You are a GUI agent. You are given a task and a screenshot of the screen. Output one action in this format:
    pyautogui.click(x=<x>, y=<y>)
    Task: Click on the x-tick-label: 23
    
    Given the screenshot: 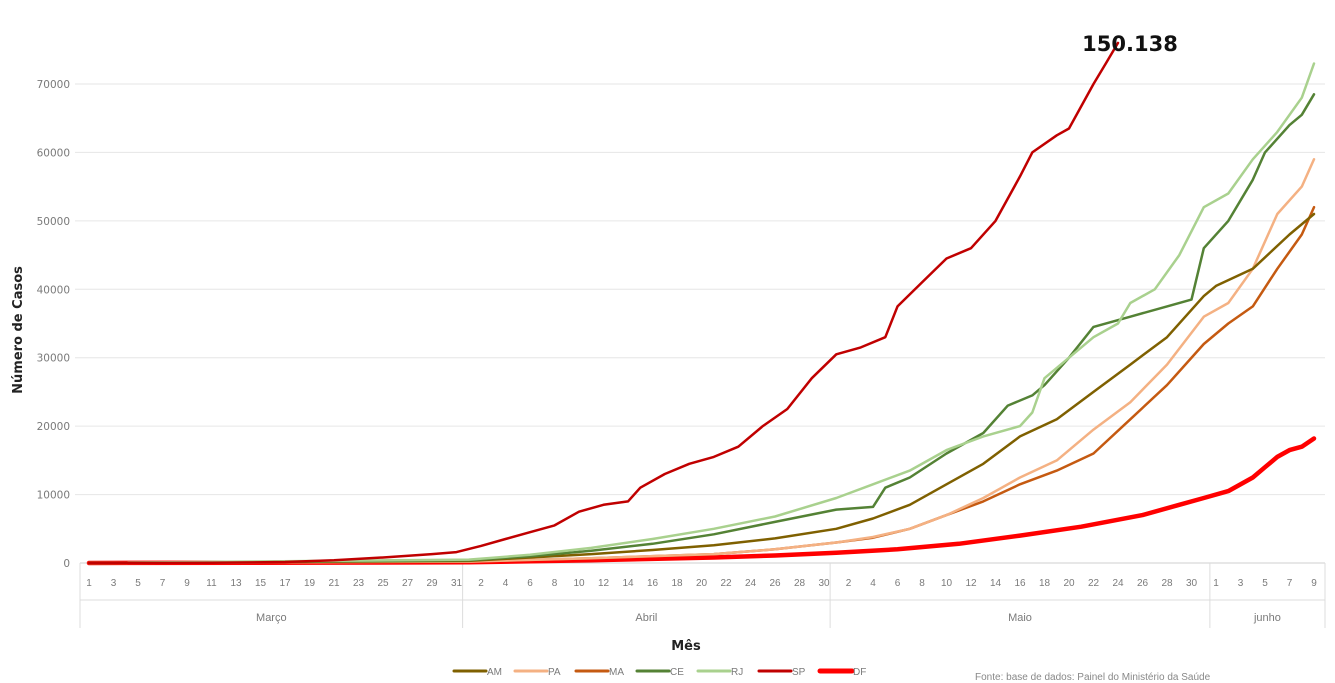 What is the action you would take?
    pyautogui.click(x=359, y=583)
    